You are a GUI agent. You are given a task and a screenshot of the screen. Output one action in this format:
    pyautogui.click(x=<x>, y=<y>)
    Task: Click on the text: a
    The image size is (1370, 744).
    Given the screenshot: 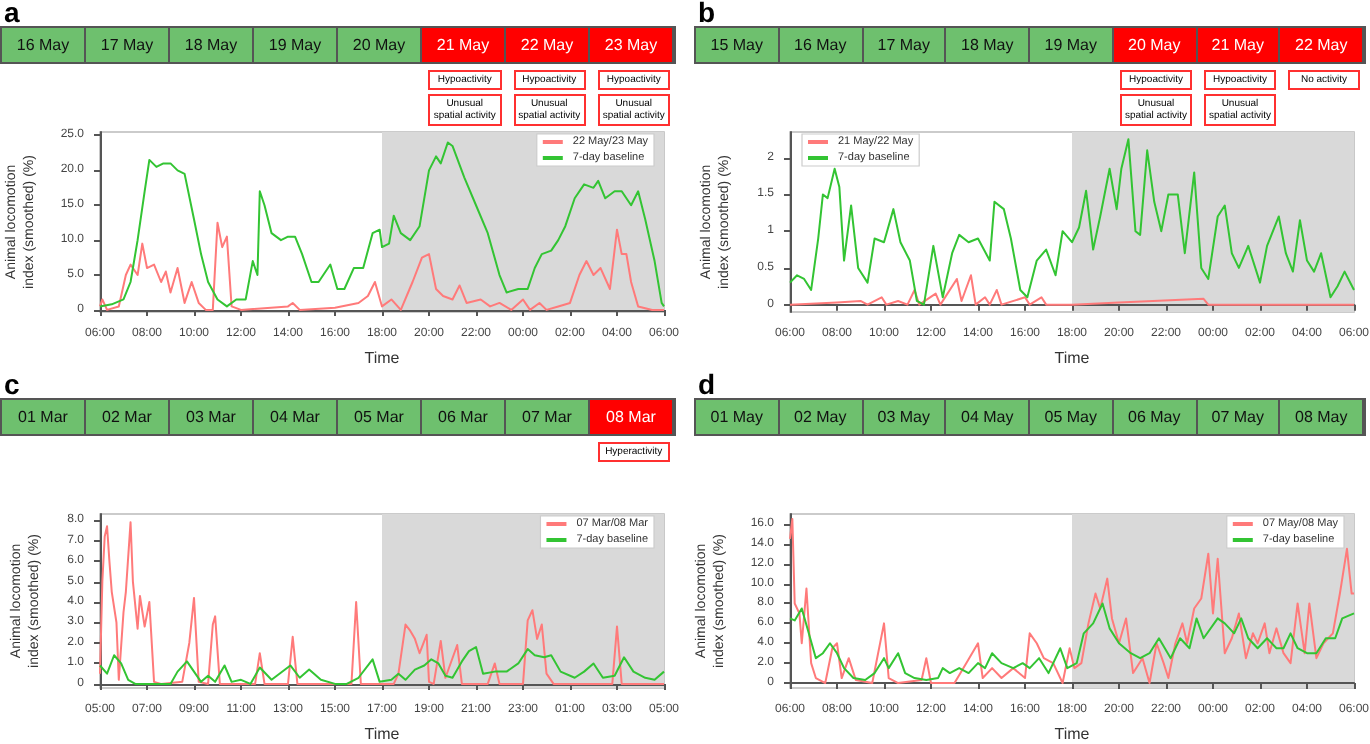 What is the action you would take?
    pyautogui.click(x=12, y=14)
    